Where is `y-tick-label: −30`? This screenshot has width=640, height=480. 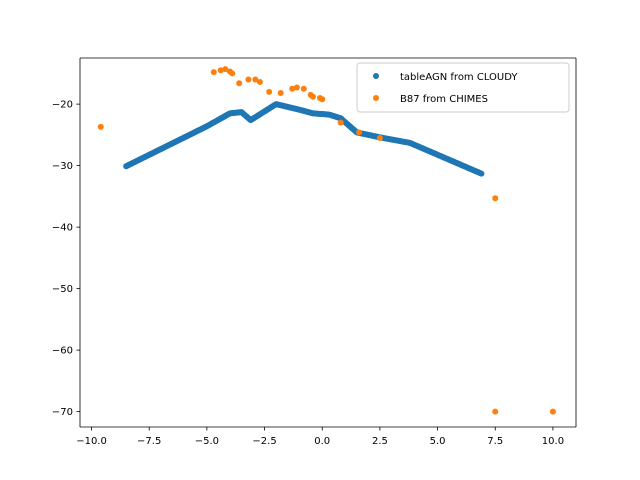
y-tick-label: −30 is located at coordinates (62, 166).